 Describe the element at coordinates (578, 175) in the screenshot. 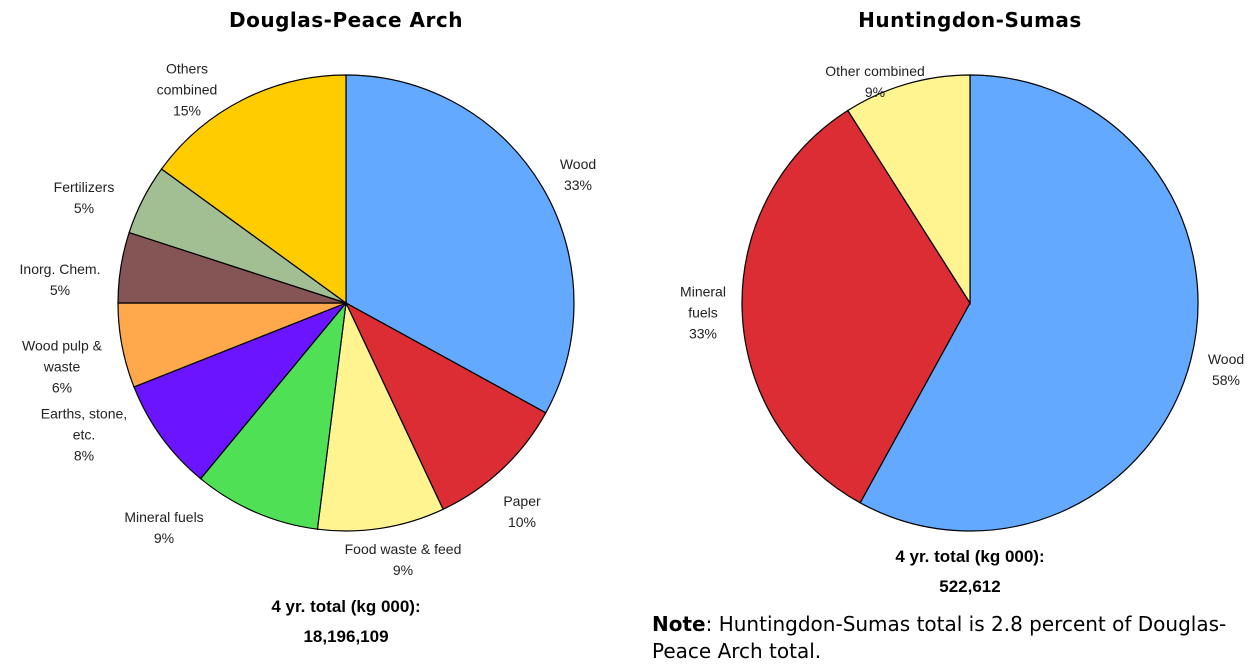

I see `slice-label: Wood 33%` at that location.